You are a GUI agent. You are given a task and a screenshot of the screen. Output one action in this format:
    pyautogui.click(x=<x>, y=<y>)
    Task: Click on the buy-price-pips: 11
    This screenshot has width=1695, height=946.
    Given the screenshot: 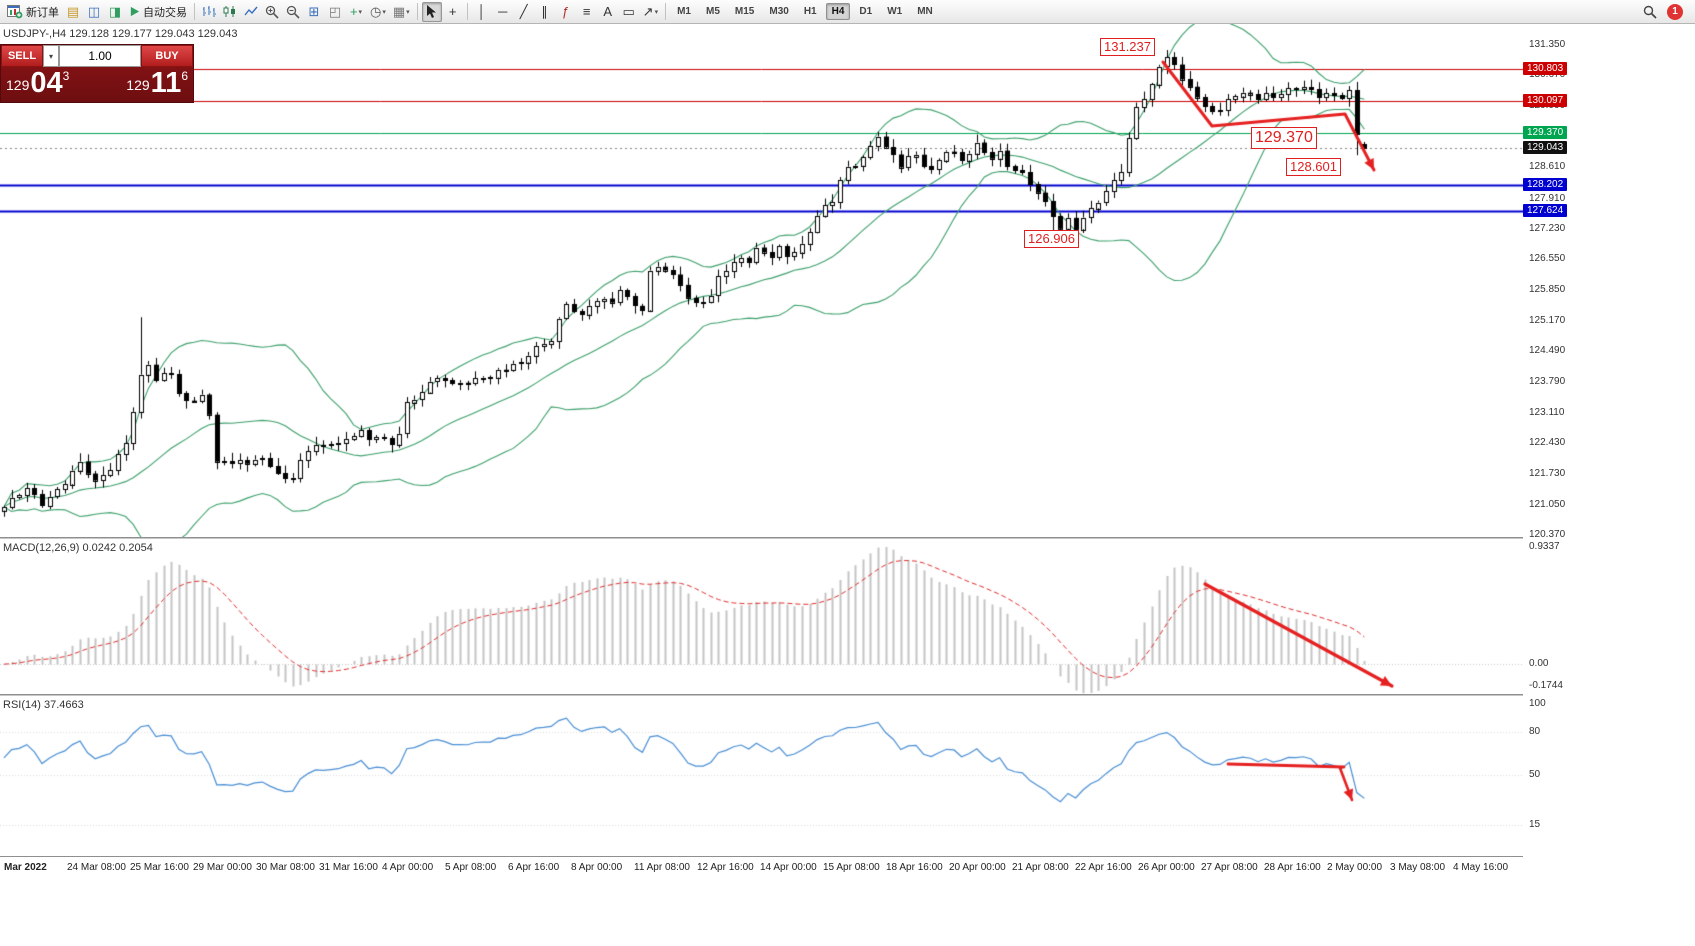 What is the action you would take?
    pyautogui.click(x=166, y=83)
    